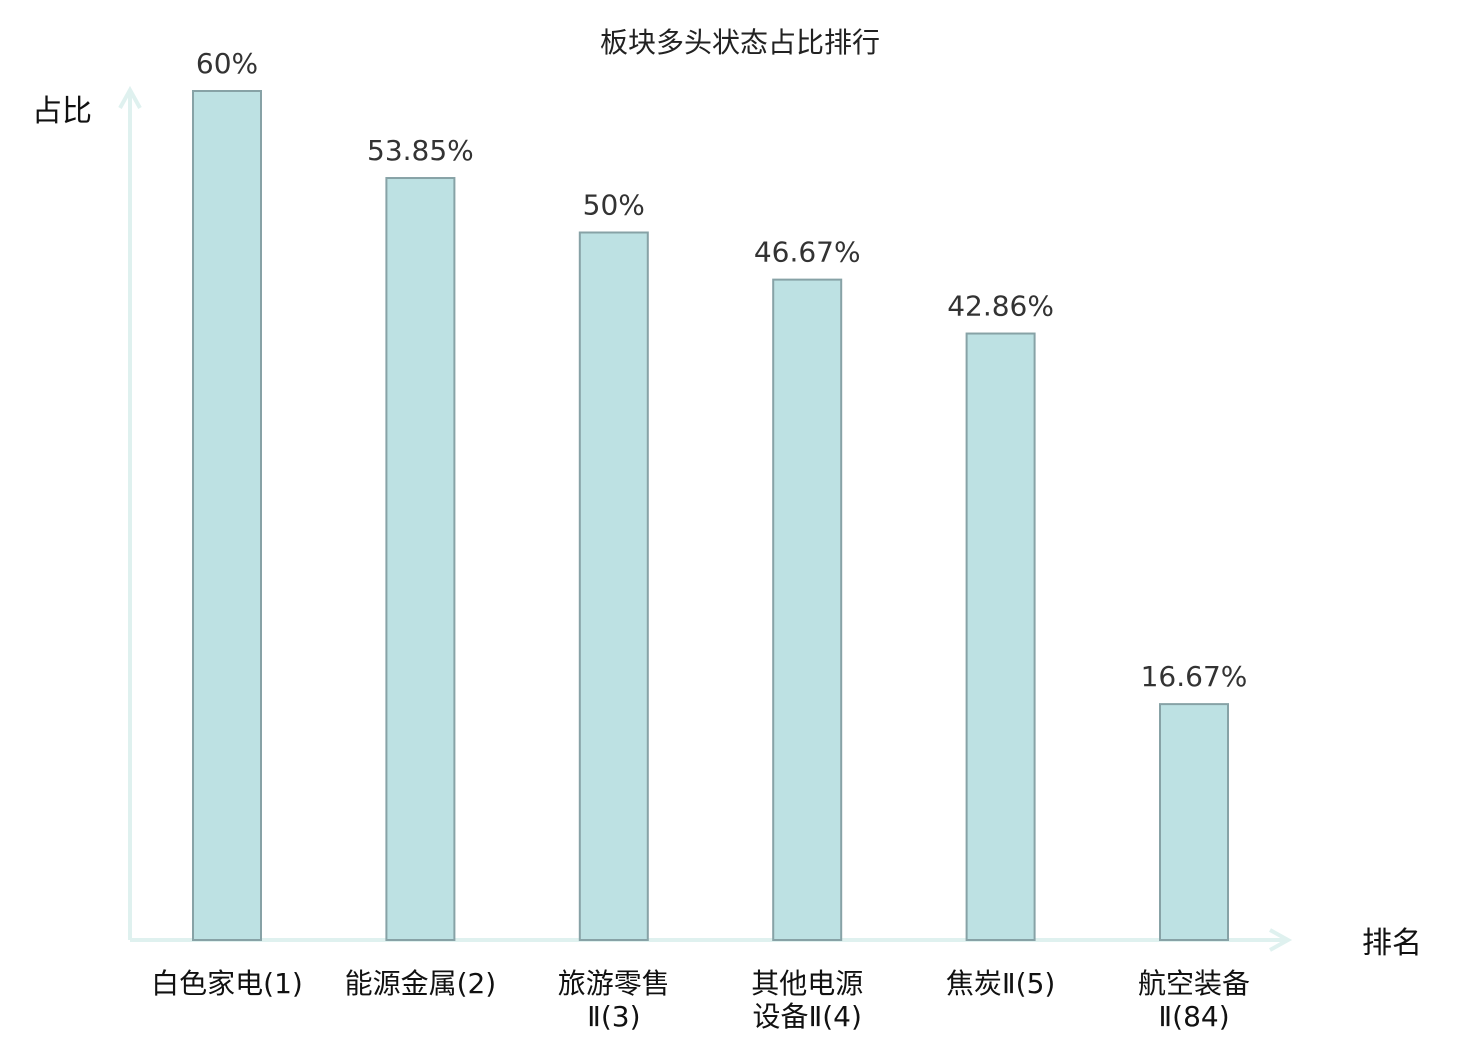  What do you see at coordinates (740, 42) in the screenshot?
I see `chart-title: 板块多头状态占比排行` at bounding box center [740, 42].